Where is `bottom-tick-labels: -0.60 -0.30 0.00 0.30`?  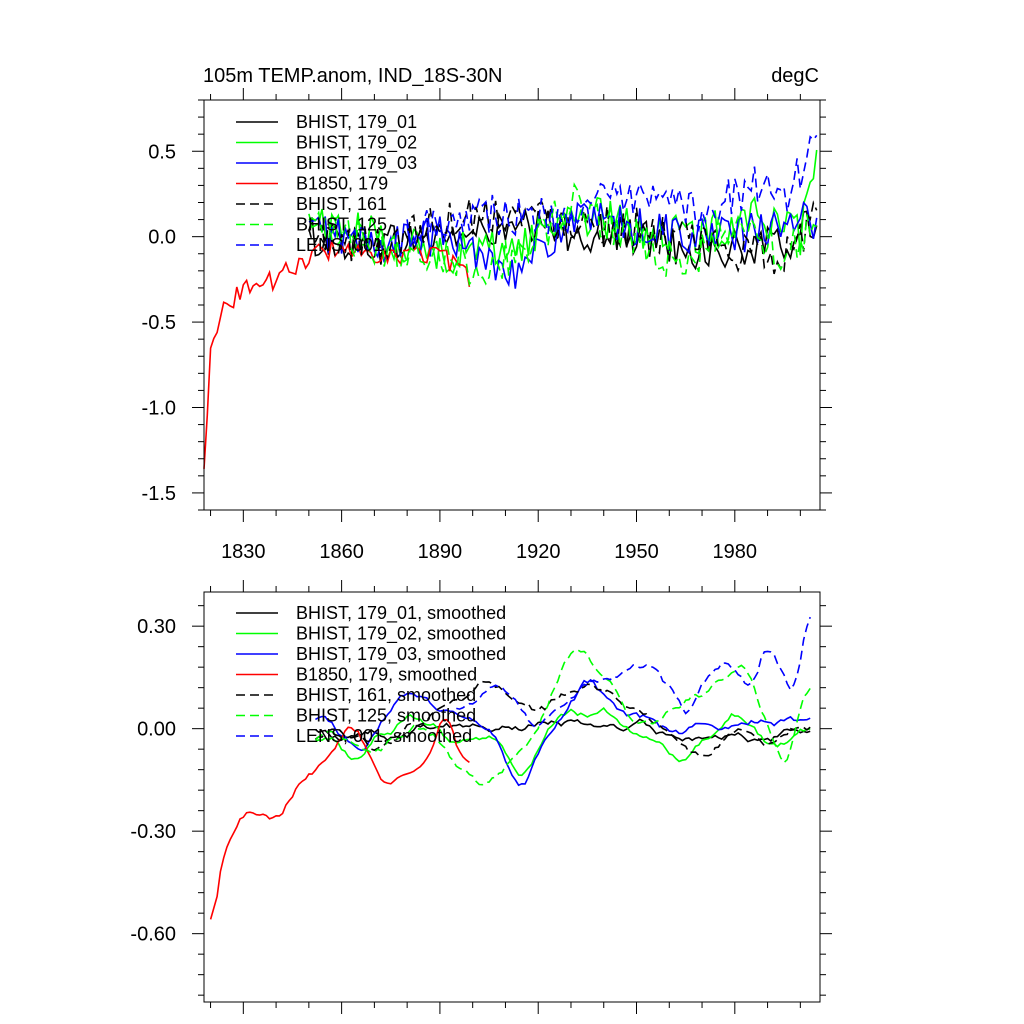 bottom-tick-labels: -0.60 -0.30 0.00 0.30 is located at coordinates (153, 781).